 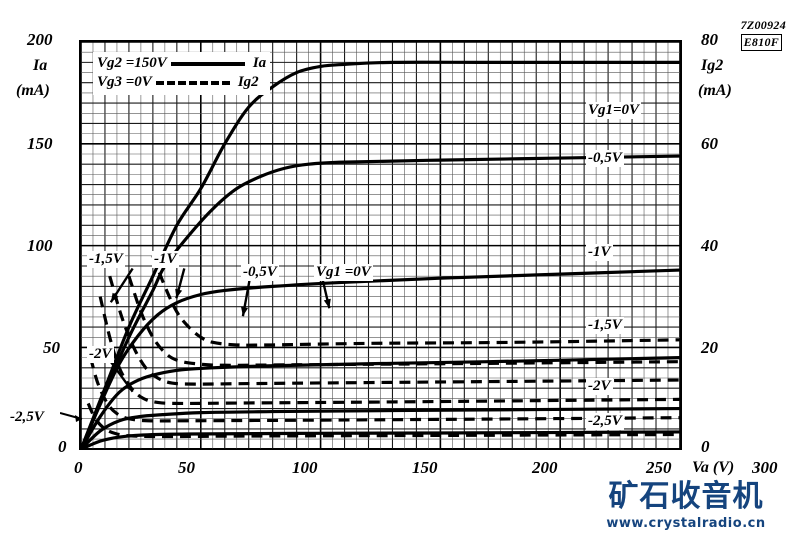 I want to click on y2-tick-40: 40, so click(x=709, y=245).